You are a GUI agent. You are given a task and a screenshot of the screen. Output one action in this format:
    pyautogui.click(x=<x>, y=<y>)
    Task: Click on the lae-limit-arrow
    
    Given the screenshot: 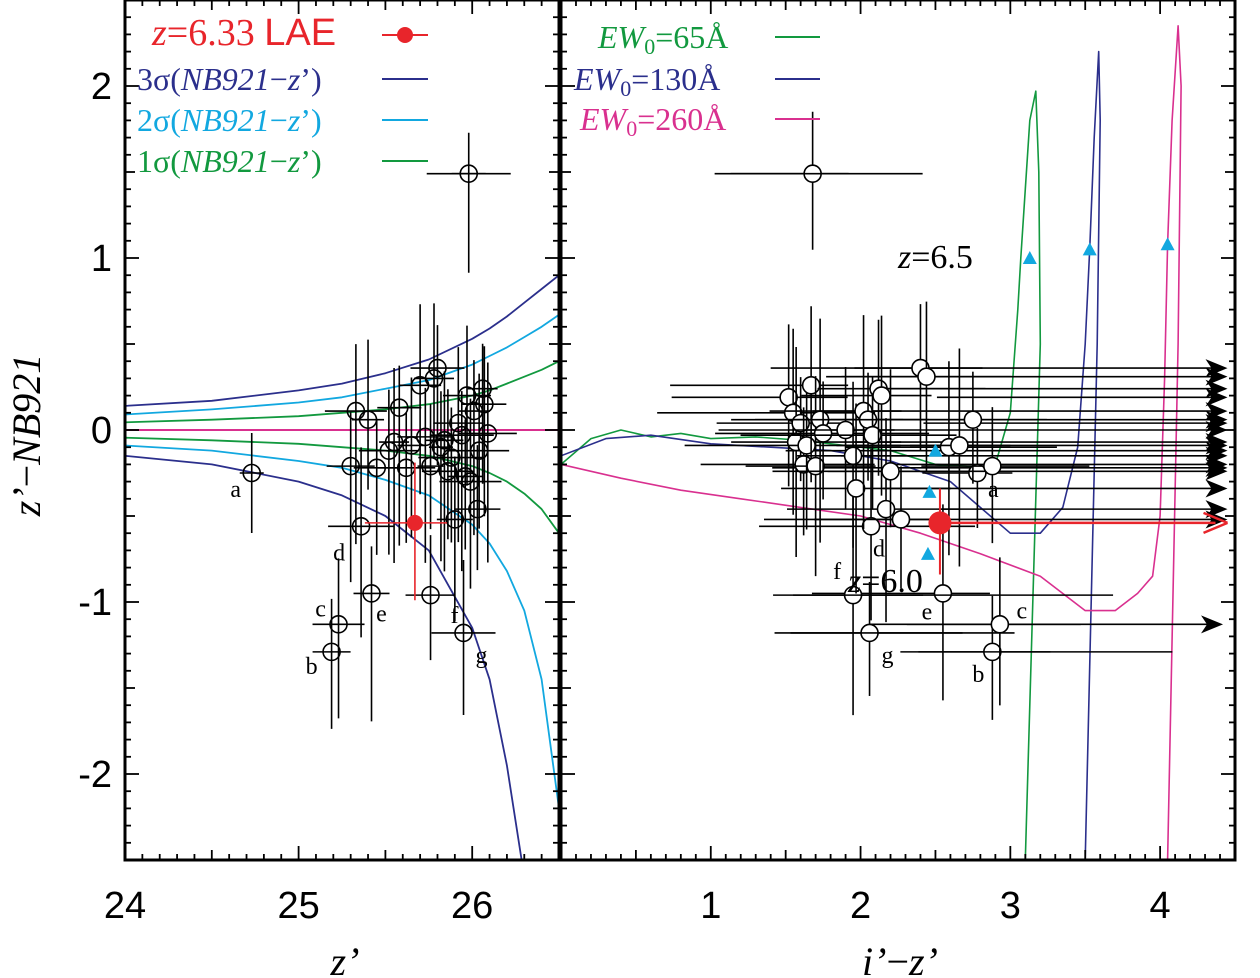 What is the action you would take?
    pyautogui.click(x=1215, y=523)
    